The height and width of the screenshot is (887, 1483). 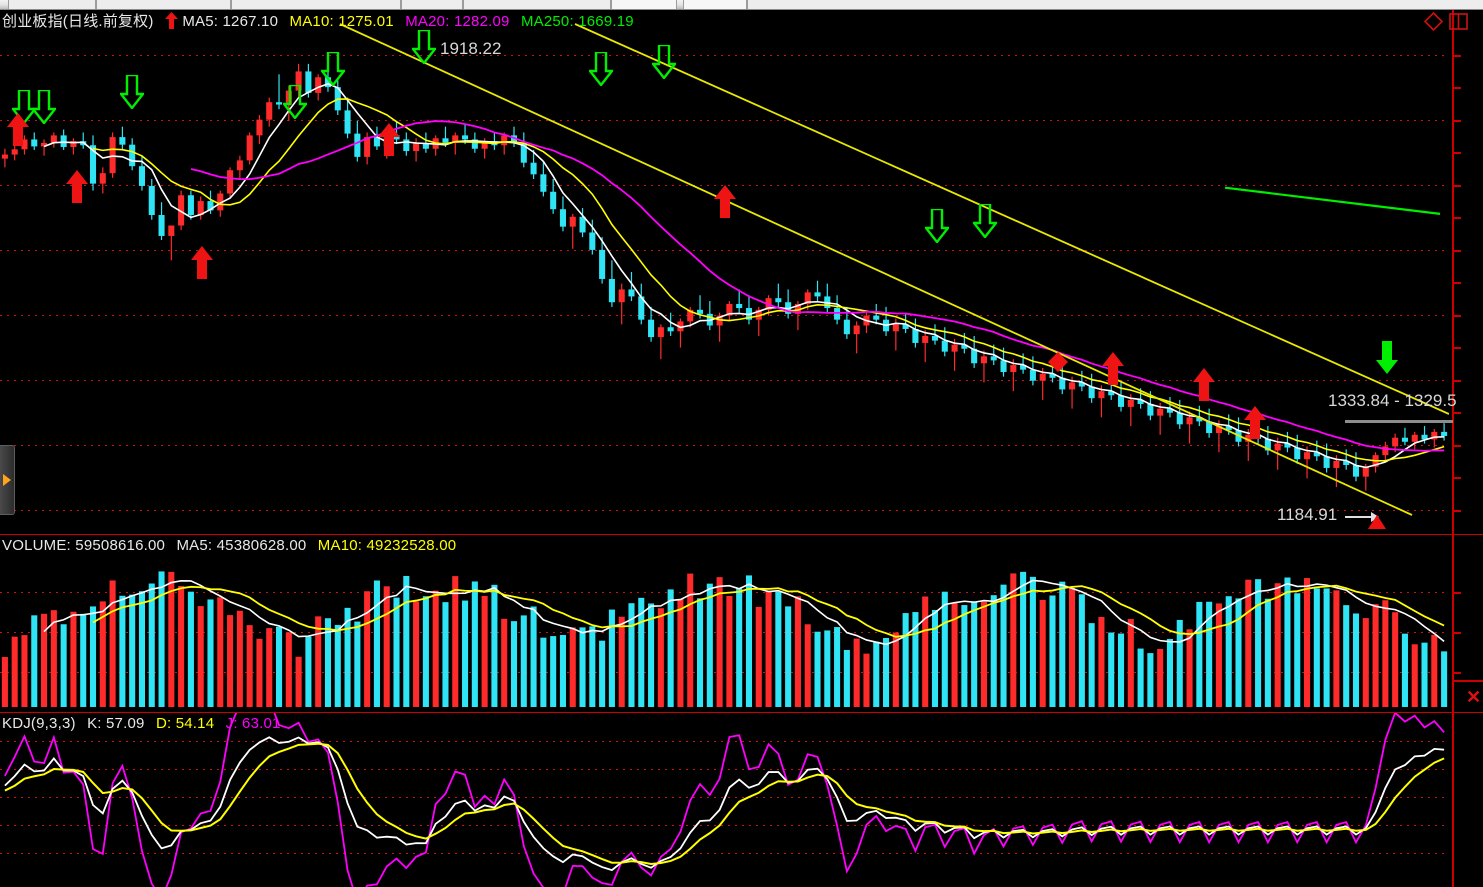 I want to click on volume-panel-right-cell-border, so click(x=1467, y=697).